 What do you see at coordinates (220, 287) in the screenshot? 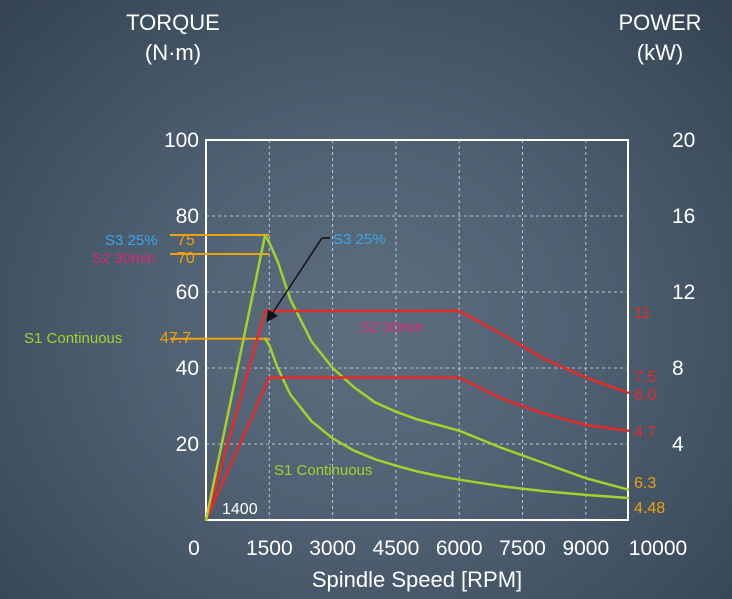
I see `reference-lines` at bounding box center [220, 287].